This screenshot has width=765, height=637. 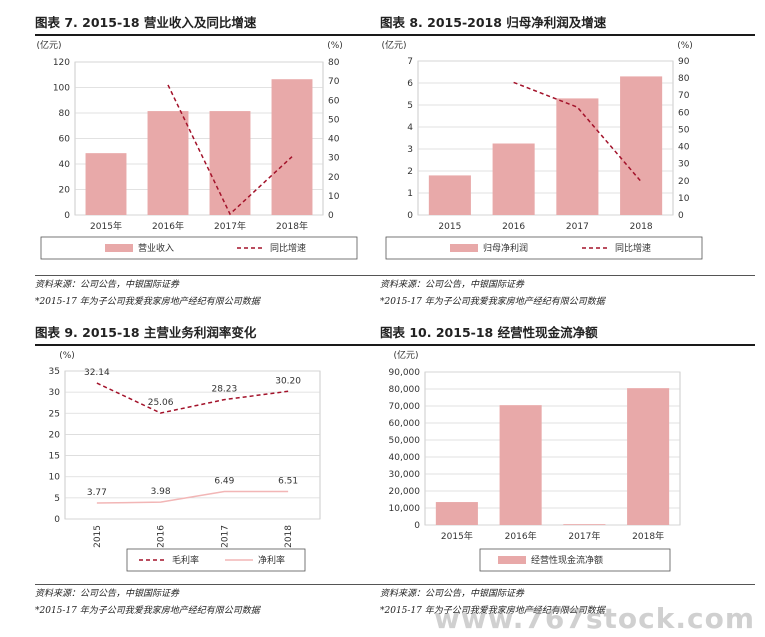 I want to click on y2-tick-label: 20, so click(x=684, y=182).